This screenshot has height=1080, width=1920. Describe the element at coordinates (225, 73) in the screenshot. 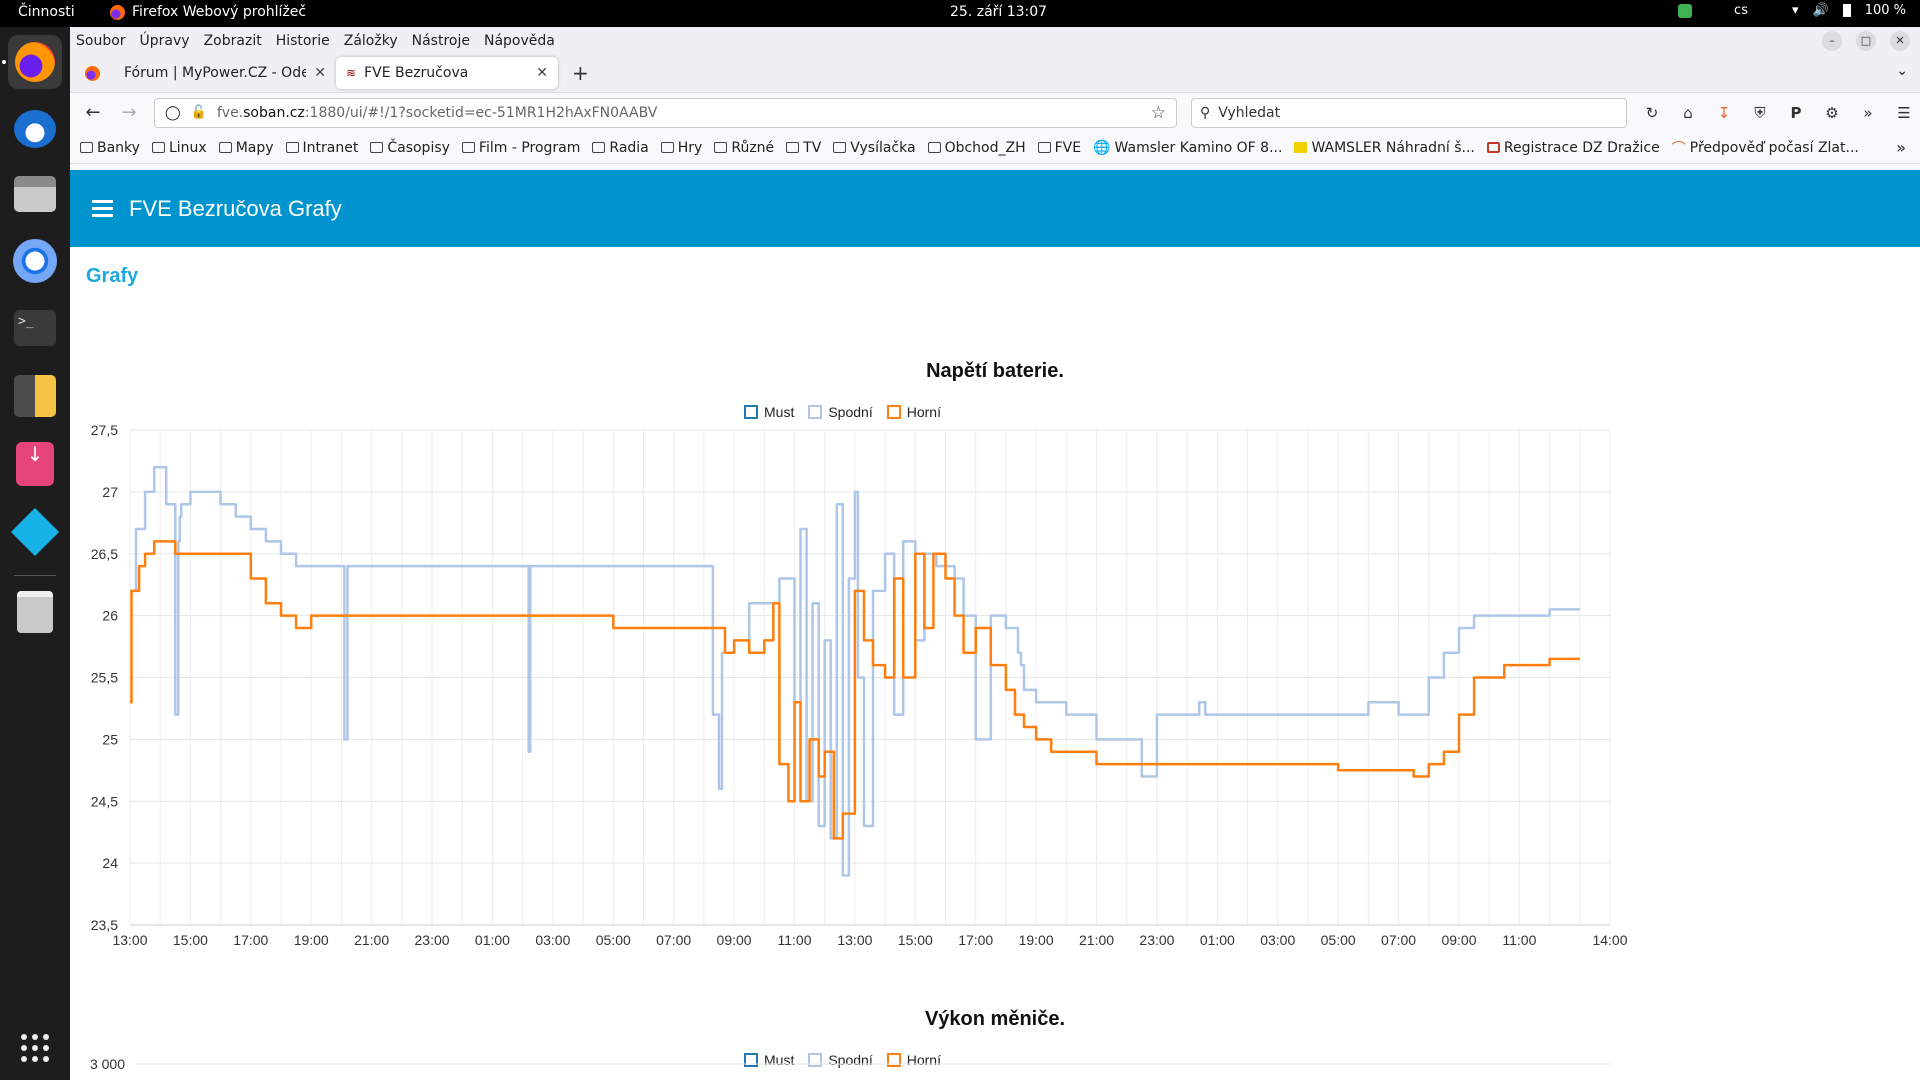

I see `tab-forum: Fórum | MyPower.CZ - Odesl ✕` at that location.